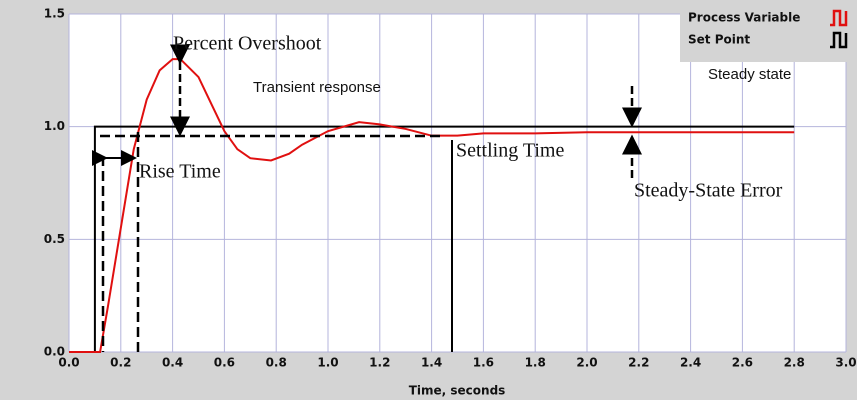  Describe the element at coordinates (247, 44) in the screenshot. I see `annotation: Percent Overshoot` at that location.